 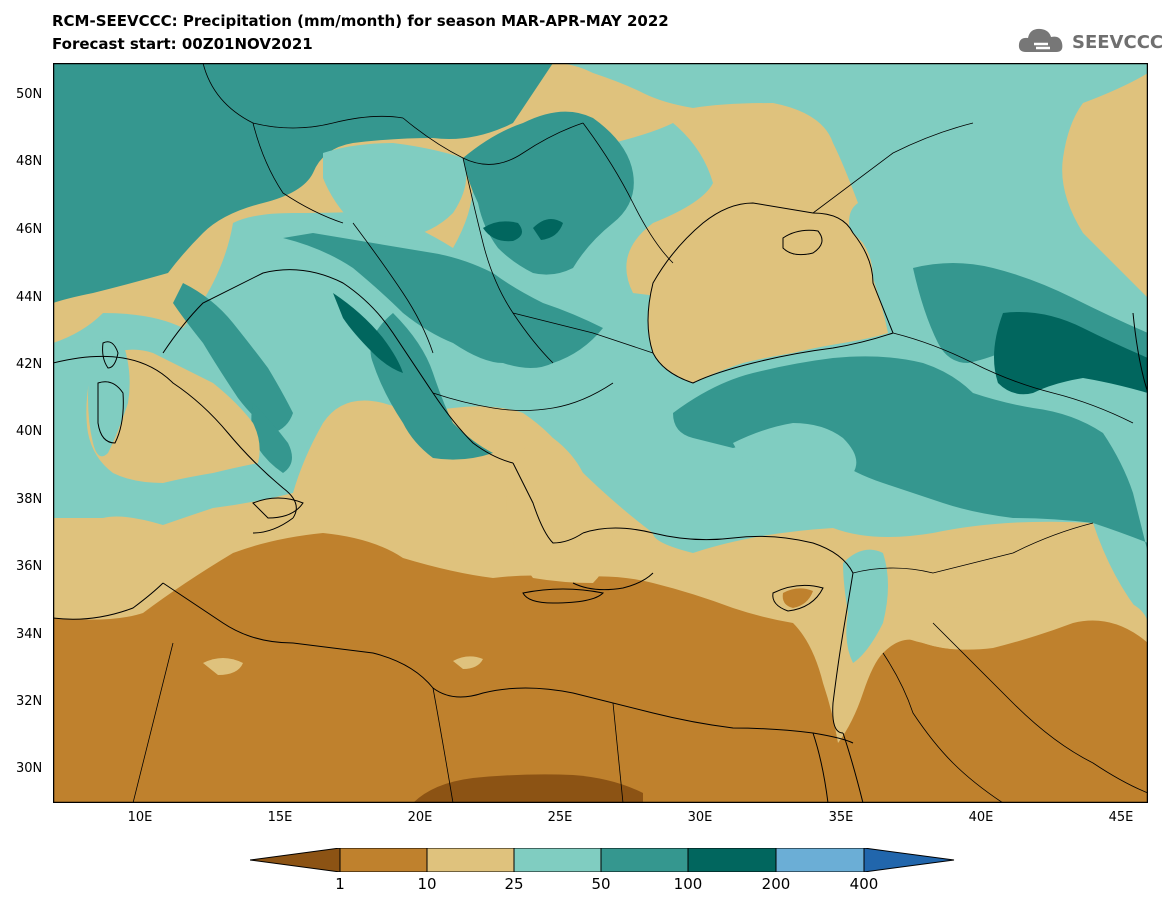 I want to click on lat-tick-42n: 42N, so click(x=29, y=364).